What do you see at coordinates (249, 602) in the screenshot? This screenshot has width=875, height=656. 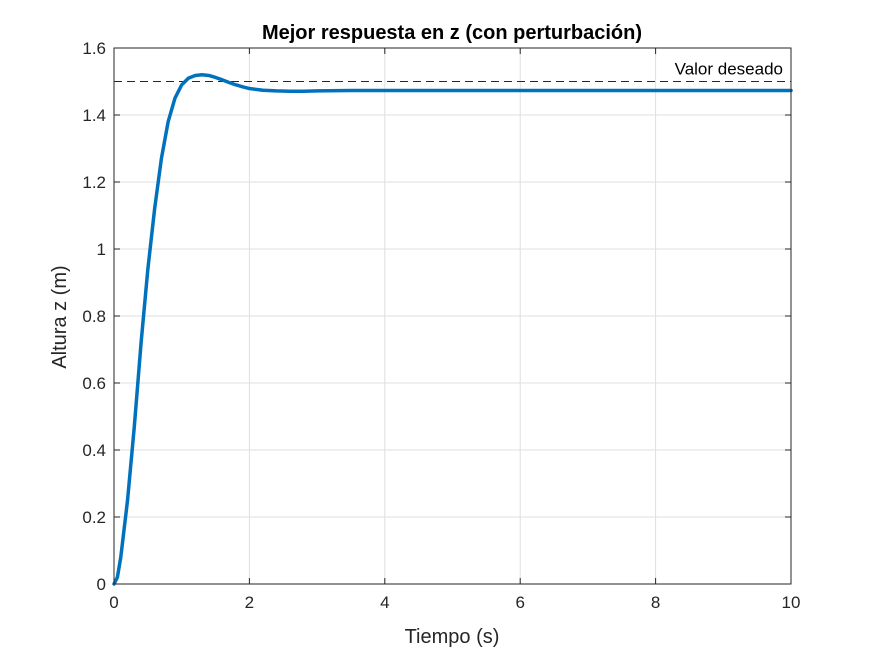 I see `x-tick-label: 2` at bounding box center [249, 602].